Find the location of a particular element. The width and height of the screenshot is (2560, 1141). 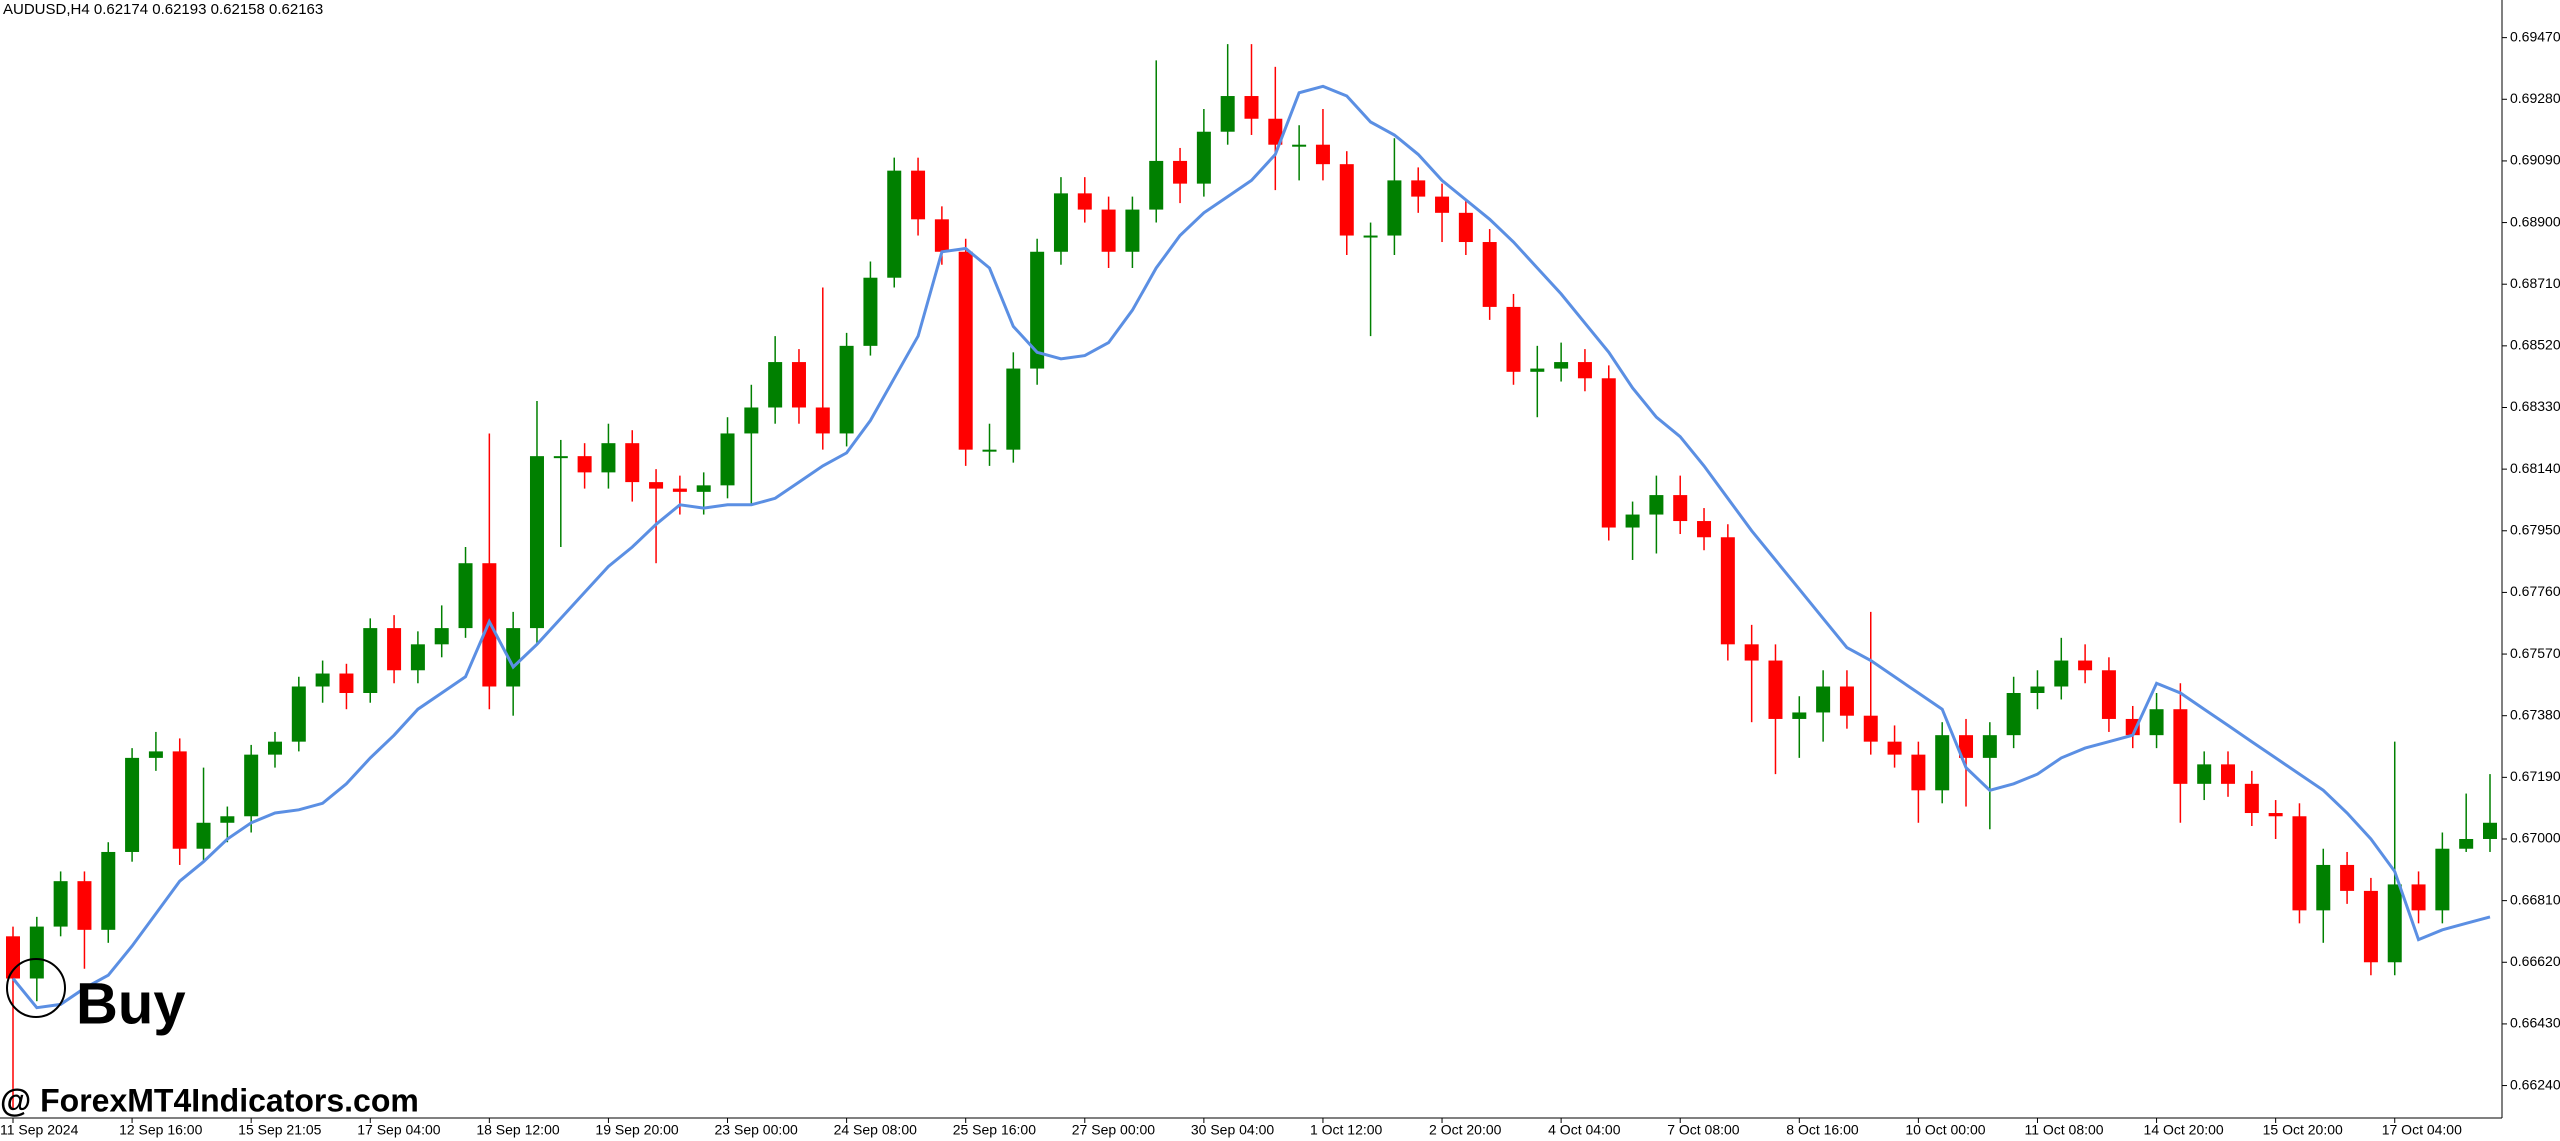

y-tick-label: 0.69280 is located at coordinates (2535, 98).